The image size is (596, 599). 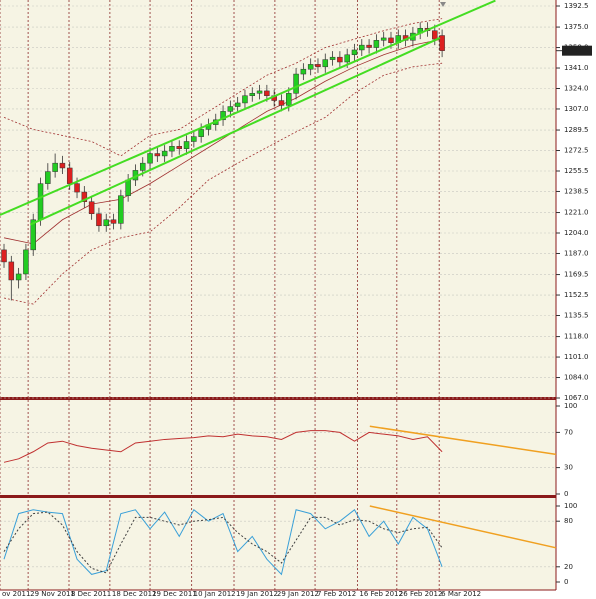 What do you see at coordinates (257, 594) in the screenshot?
I see `x-tick-label: 19 Jan 2012` at bounding box center [257, 594].